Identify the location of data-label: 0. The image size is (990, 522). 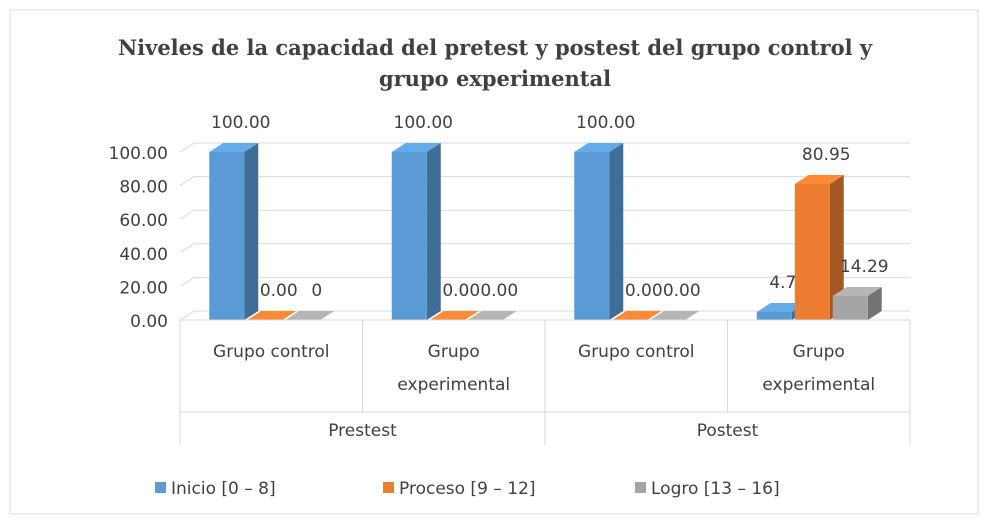
(316, 291).